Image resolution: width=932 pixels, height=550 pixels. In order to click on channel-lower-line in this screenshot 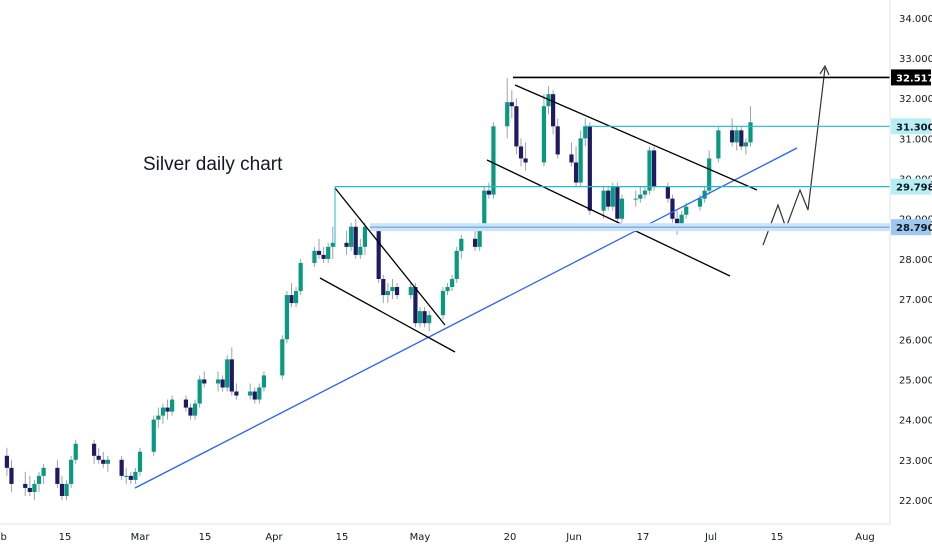, I will do `click(608, 218)`.